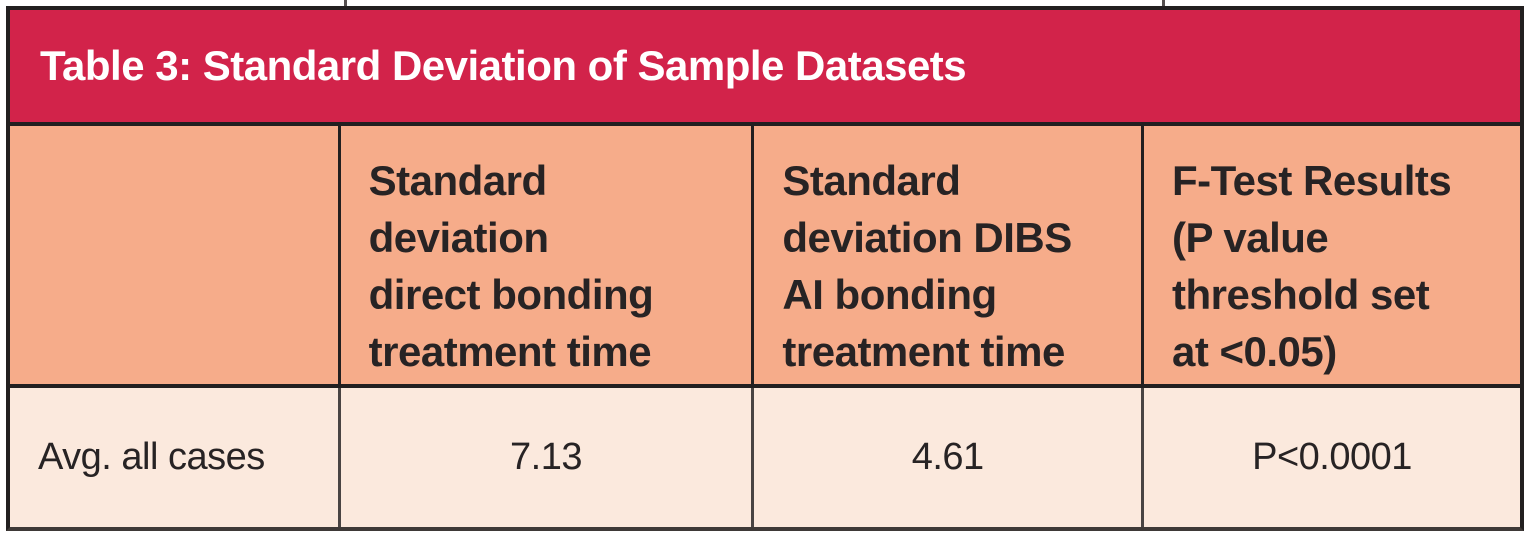 The image size is (1536, 539). I want to click on value-sd-dibs-ai-bonding: 4.61, so click(946, 457).